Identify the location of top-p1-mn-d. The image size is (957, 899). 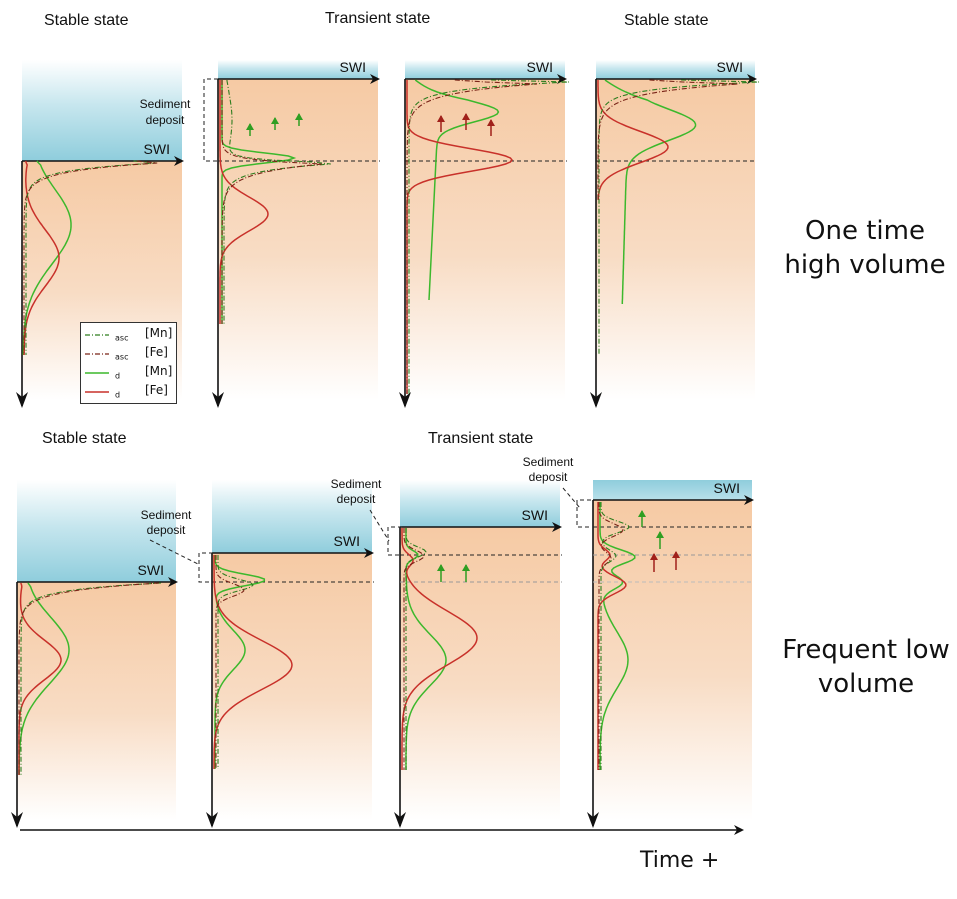
(47, 257).